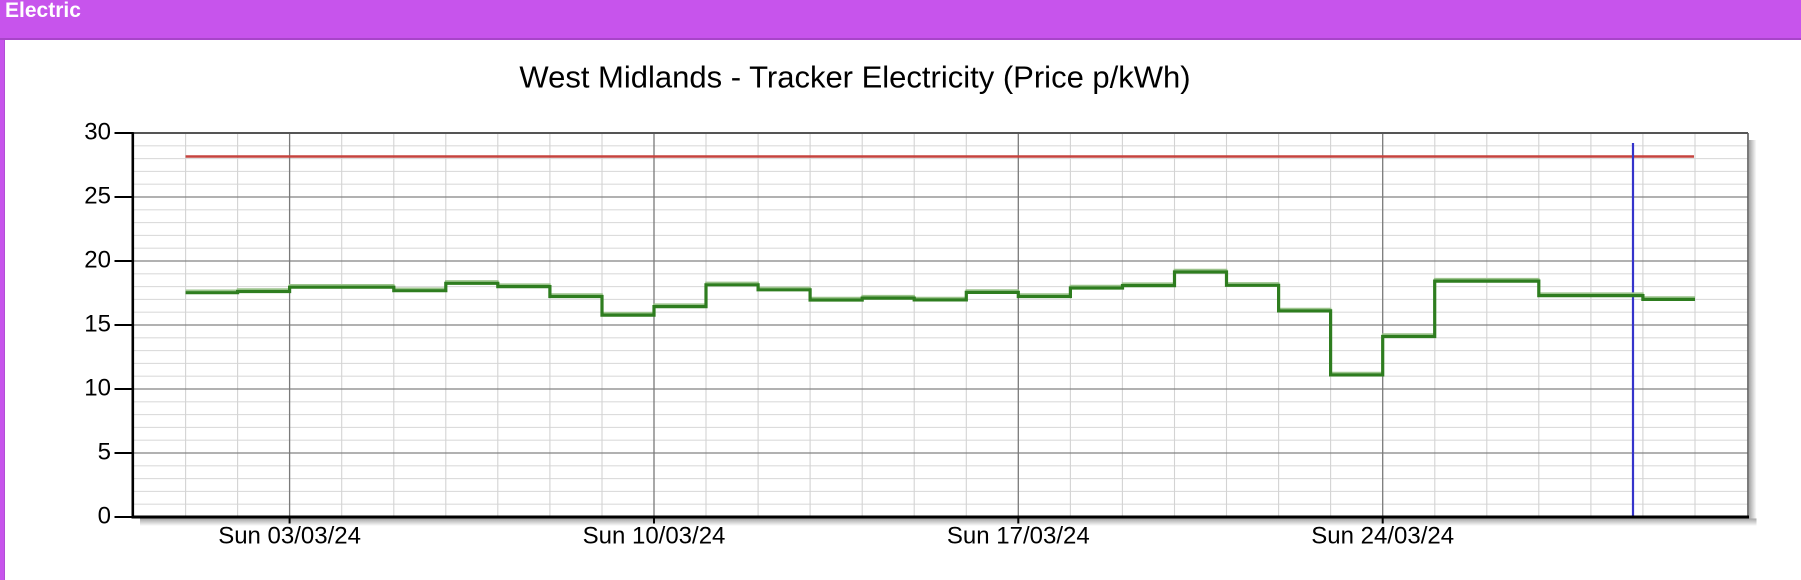  I want to click on svg-text: 0, so click(104, 516).